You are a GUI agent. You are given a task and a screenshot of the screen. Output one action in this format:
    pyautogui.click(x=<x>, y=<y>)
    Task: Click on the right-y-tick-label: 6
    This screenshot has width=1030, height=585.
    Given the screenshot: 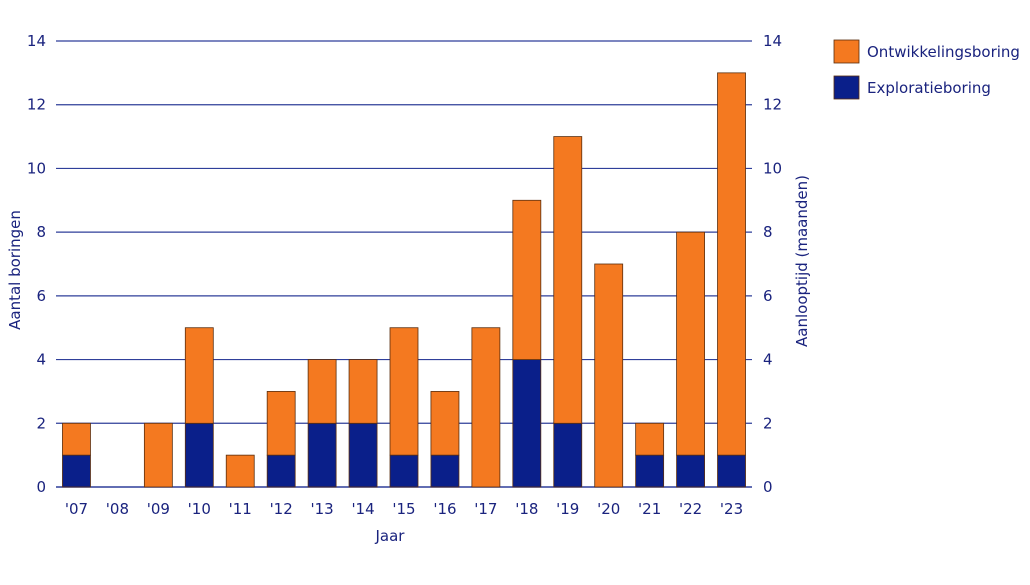 What is the action you would take?
    pyautogui.click(x=768, y=296)
    